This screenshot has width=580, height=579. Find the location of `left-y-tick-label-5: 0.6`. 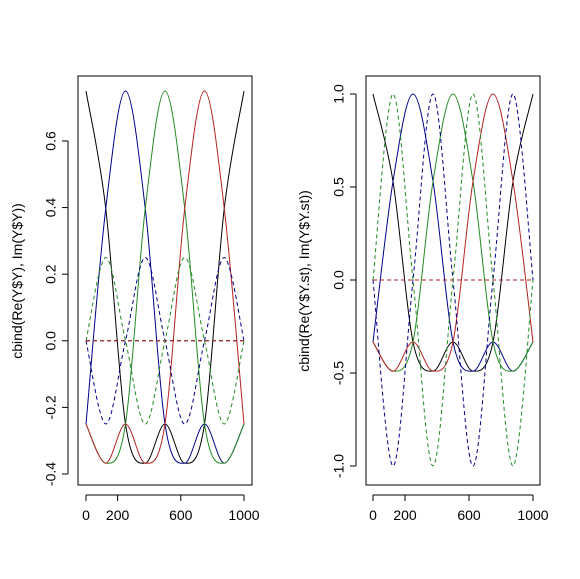

left-y-tick-label-5: 0.6 is located at coordinates (51, 141).